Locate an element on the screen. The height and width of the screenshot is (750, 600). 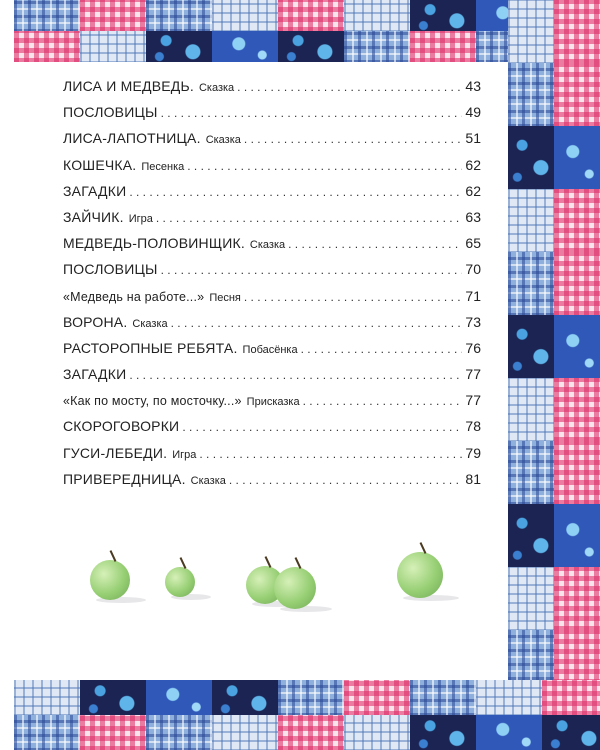
toc-entry: РАСТОРОПНЫЕ РЕБЯТА. Побасёнка 76 is located at coordinates (272, 353).